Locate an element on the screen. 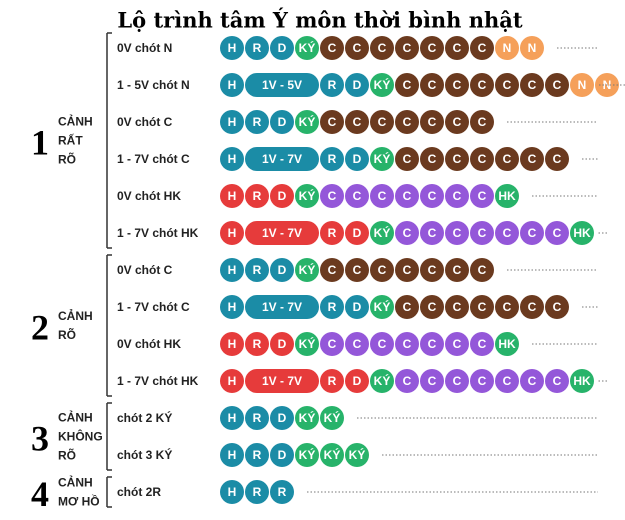  row-label: 0V chót C is located at coordinates (145, 122).